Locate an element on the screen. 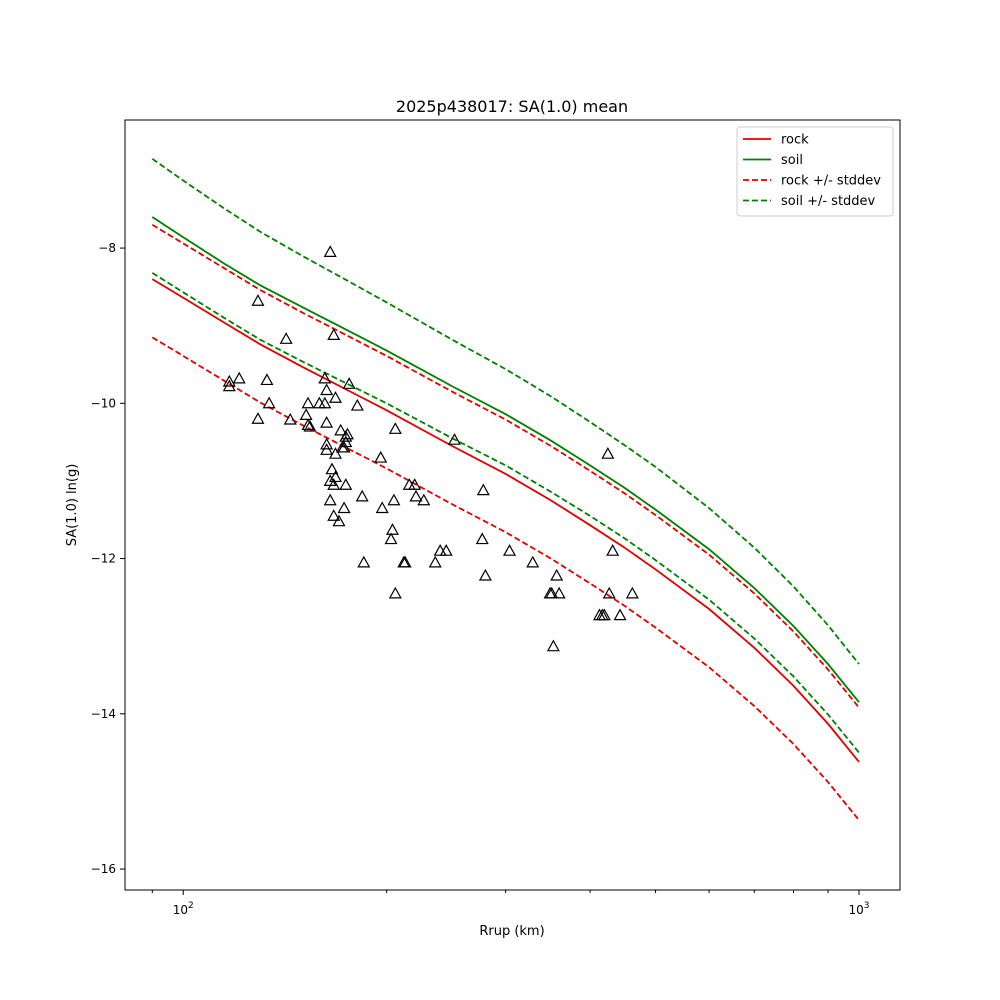  legend-label: rock +/- stddev is located at coordinates (831, 181).